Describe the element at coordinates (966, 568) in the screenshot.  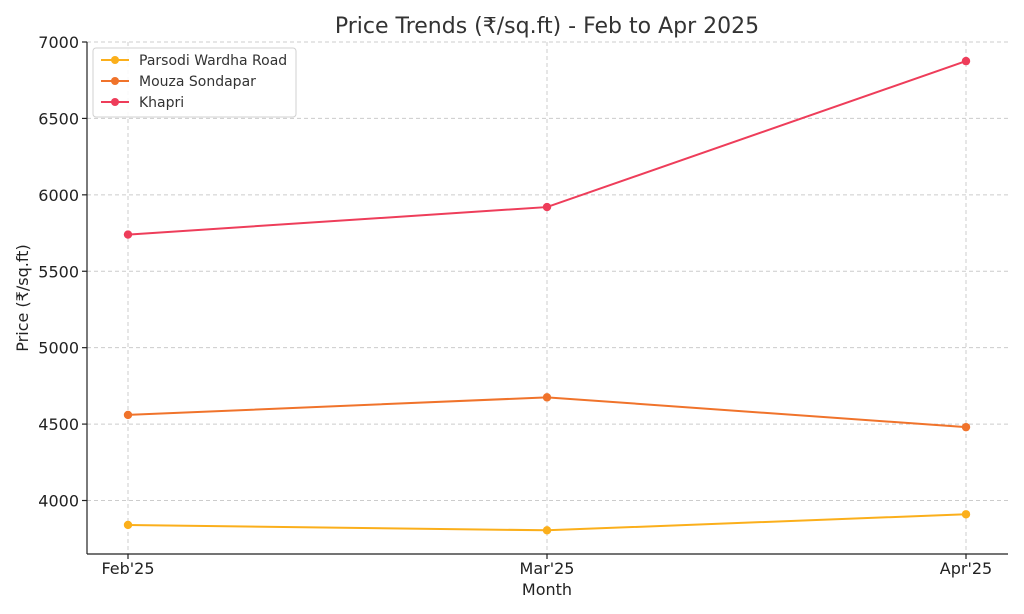
I see `x-tick-label: Apr'25` at that location.